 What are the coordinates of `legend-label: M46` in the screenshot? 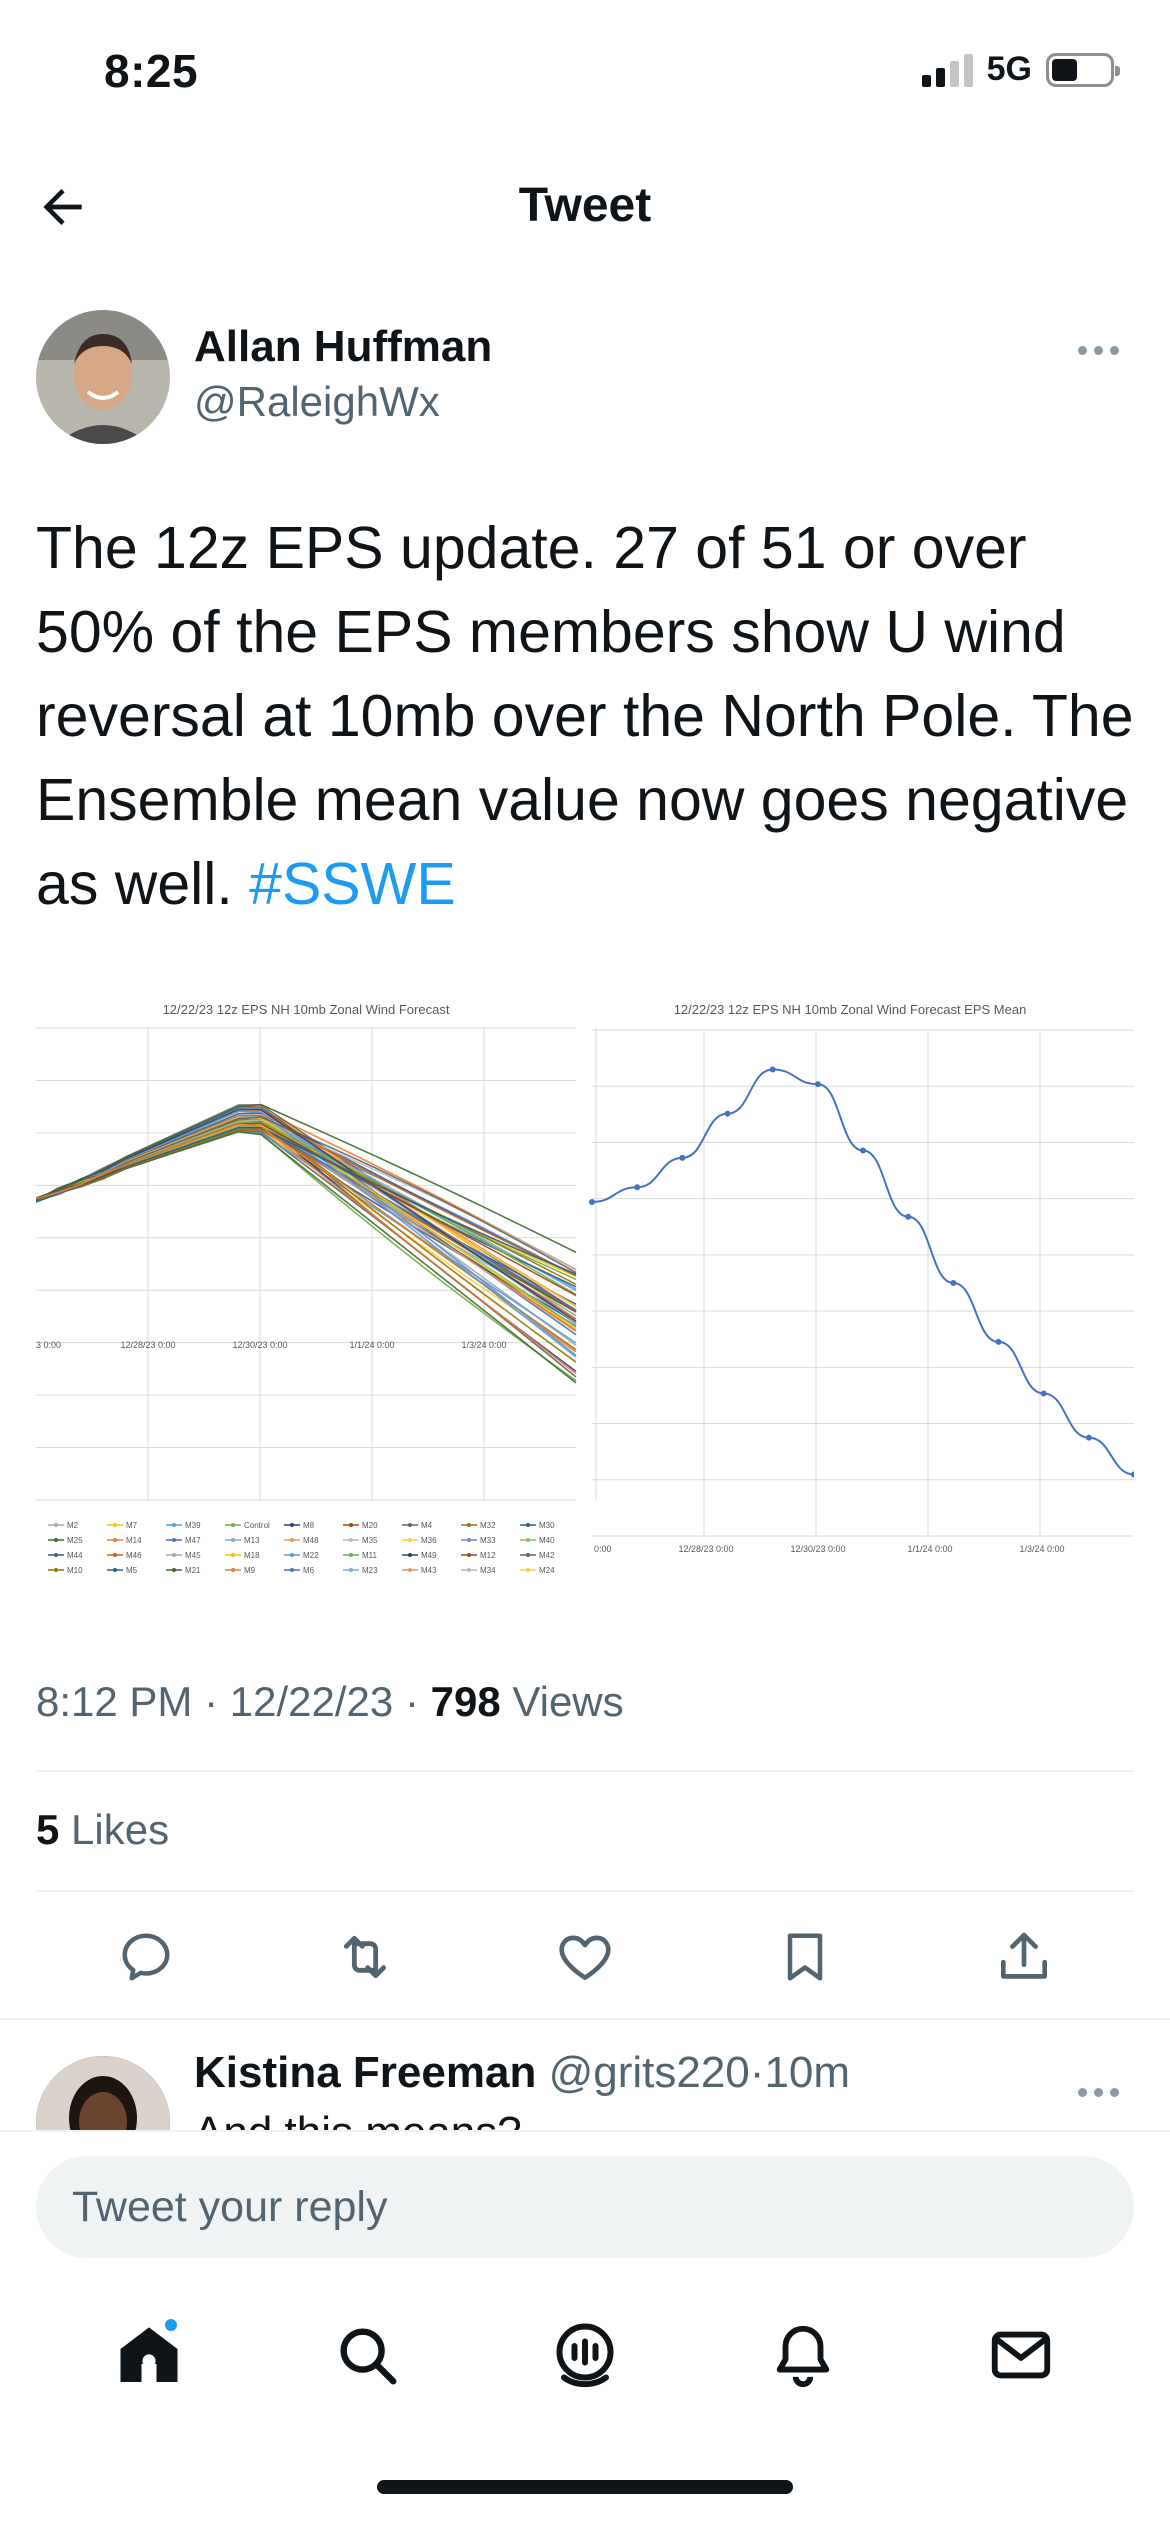 It's located at (134, 1555).